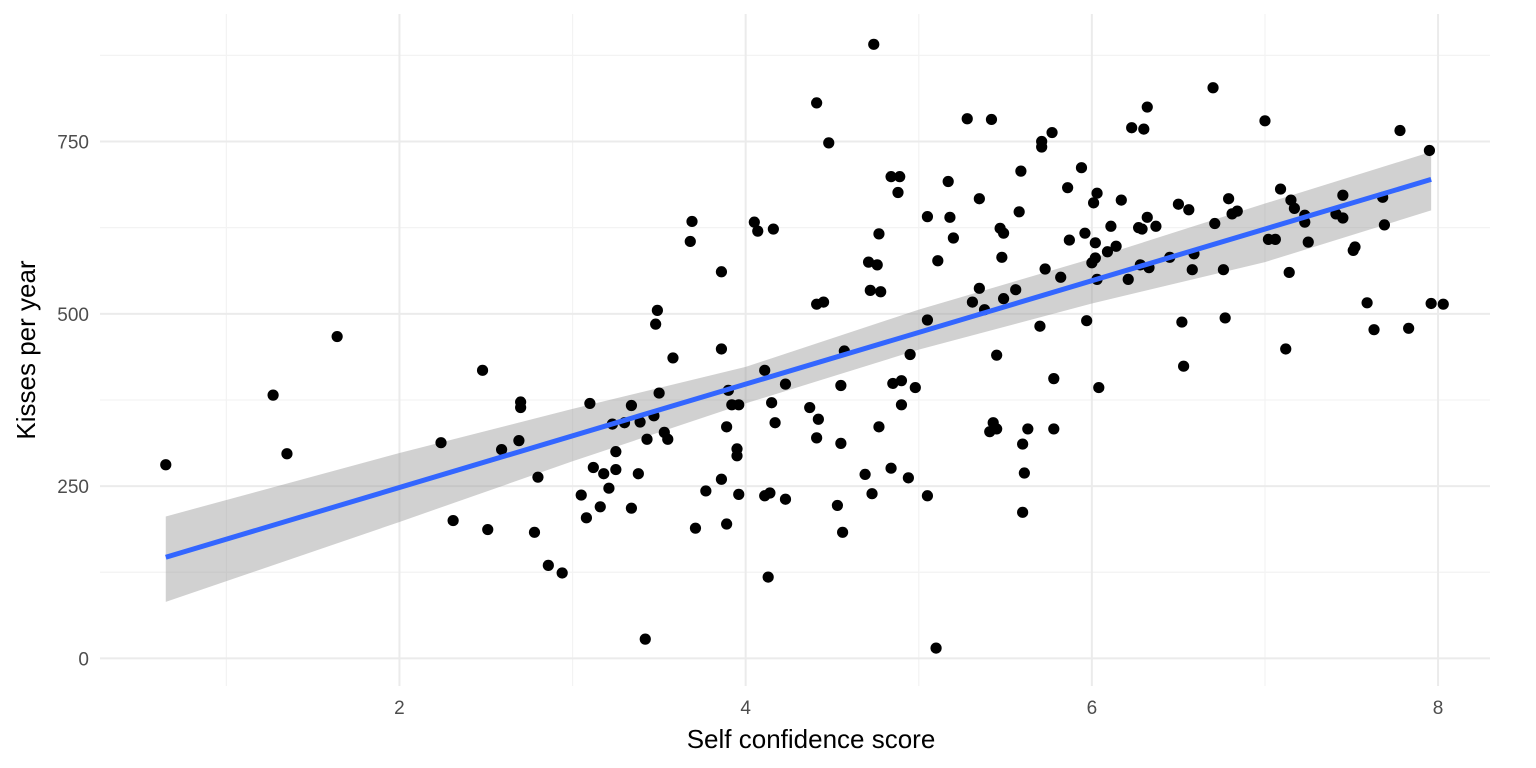  I want to click on y-tick-label: 500, so click(73, 315).